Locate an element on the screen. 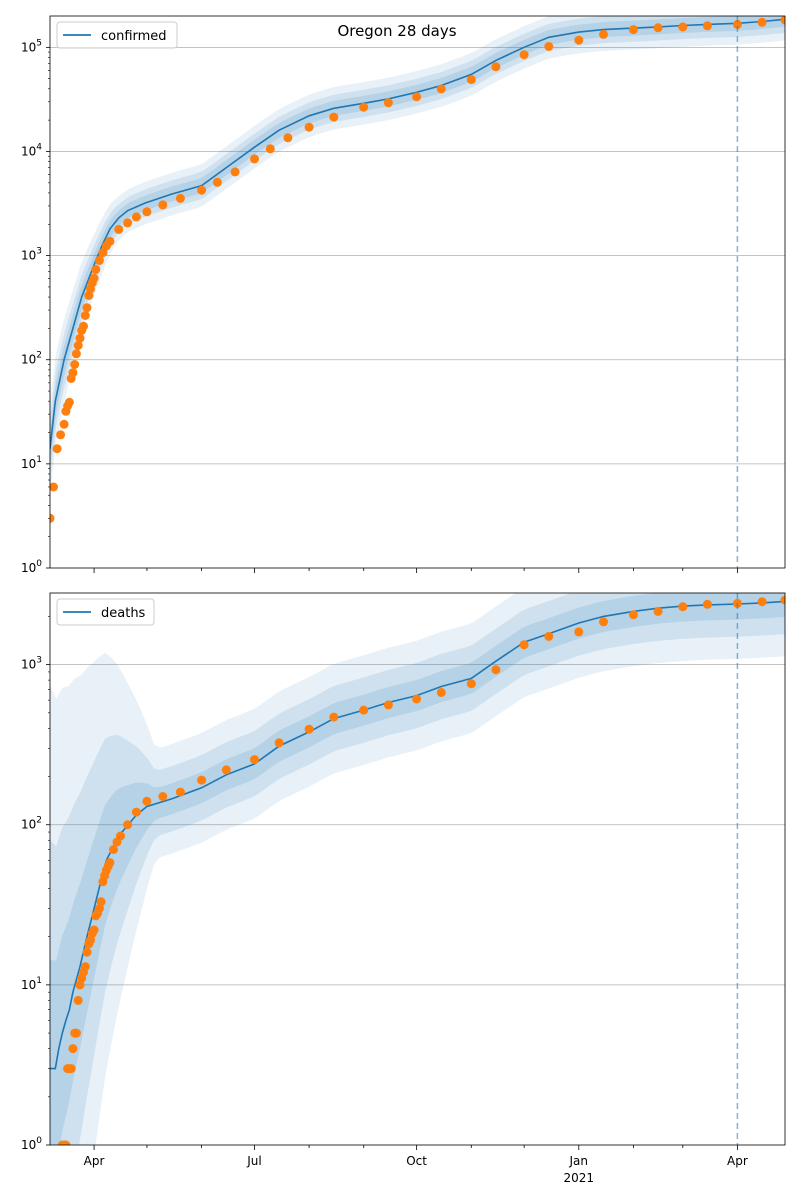 The width and height of the screenshot is (800, 1204). confirmed-y-tick-exponent: 5 is located at coordinates (39, 43).